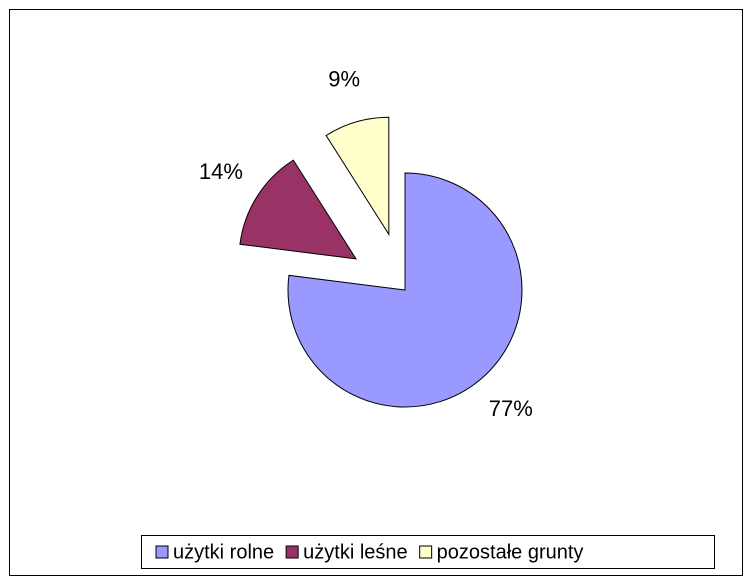 This screenshot has height=585, width=752. Describe the element at coordinates (510, 552) in the screenshot. I see `legend-label: pozostałe grunty` at that location.